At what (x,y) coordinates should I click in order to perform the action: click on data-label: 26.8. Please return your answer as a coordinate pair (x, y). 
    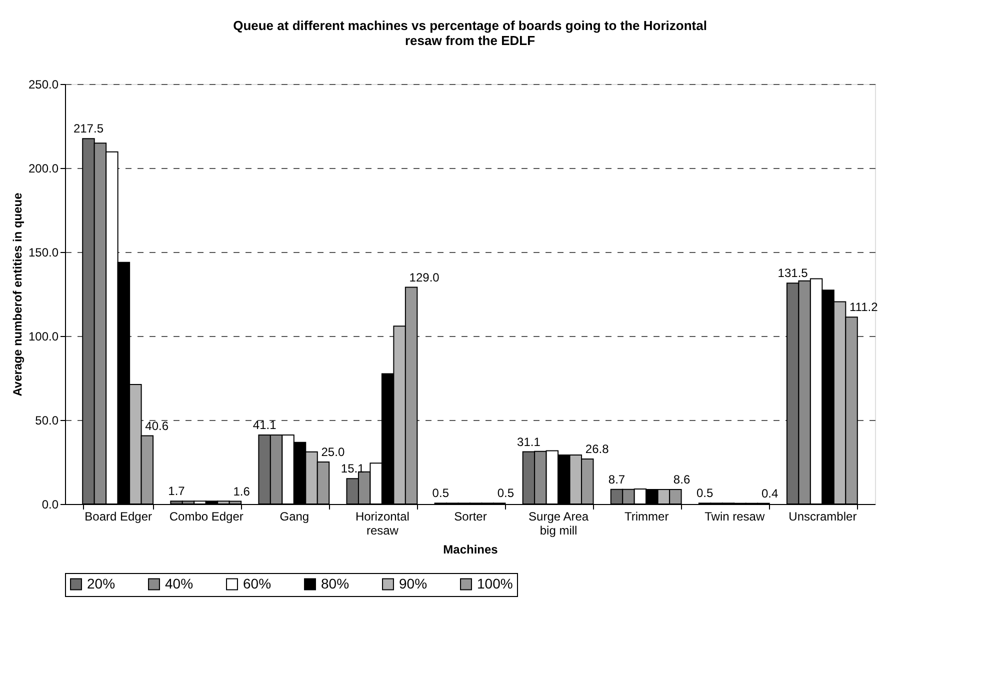
    Looking at the image, I should click on (597, 449).